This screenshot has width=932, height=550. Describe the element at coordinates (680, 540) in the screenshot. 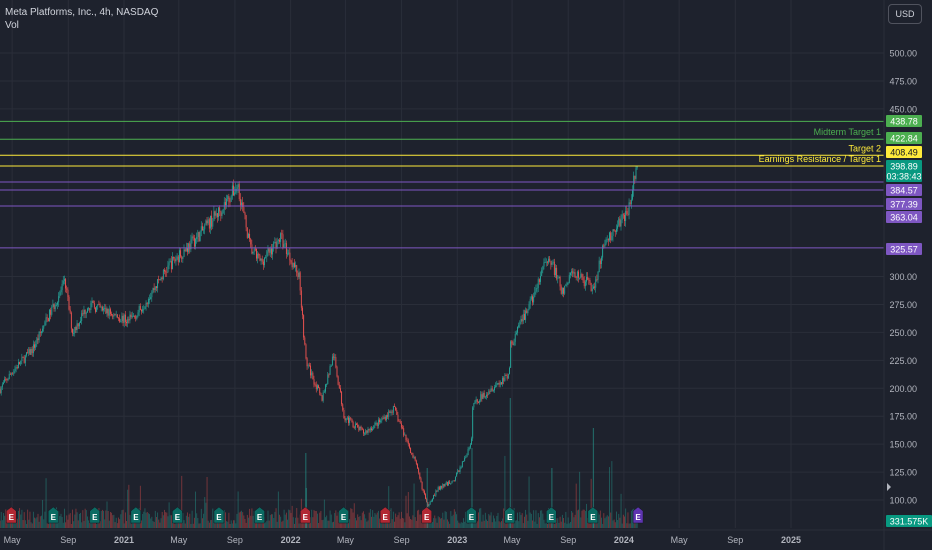

I see `x-tick-label: May` at that location.